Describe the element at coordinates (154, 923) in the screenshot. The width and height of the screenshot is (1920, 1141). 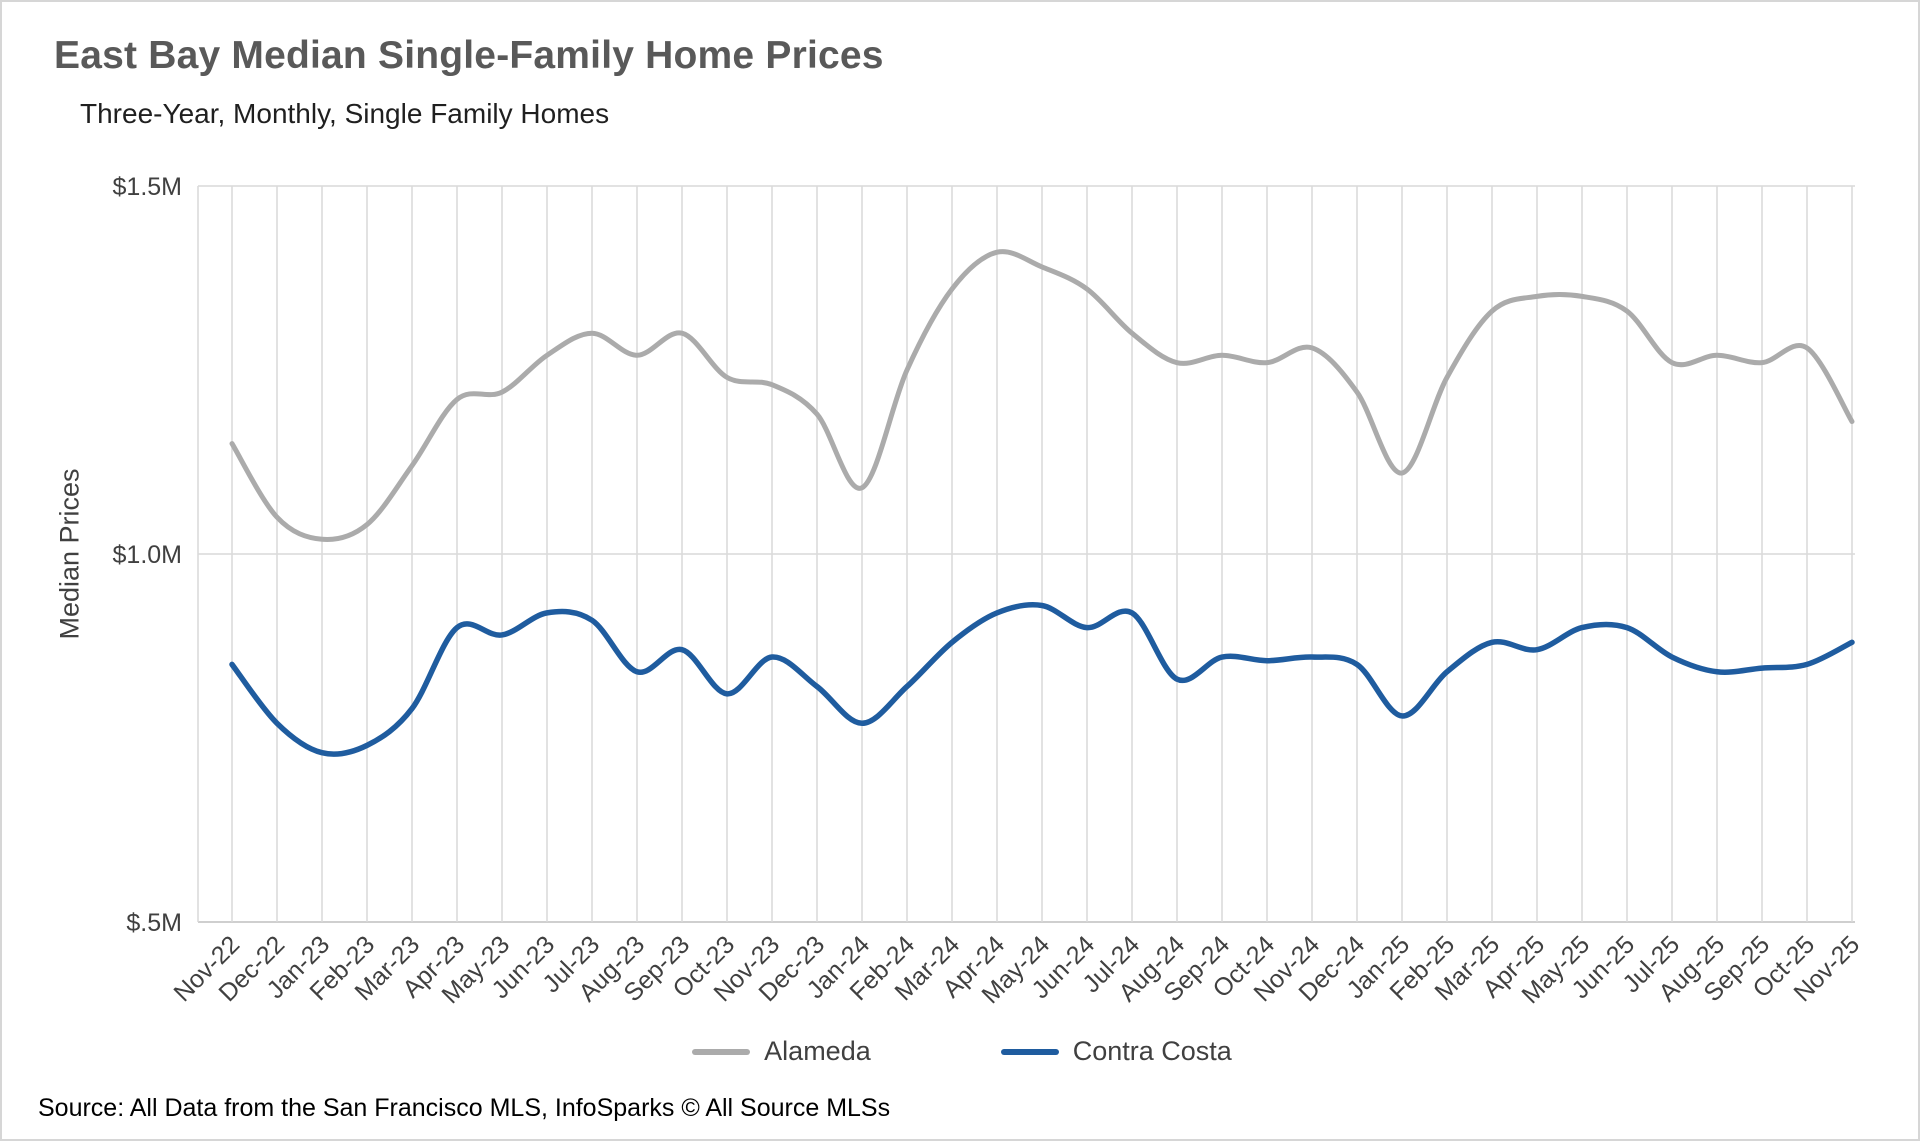
I see `svg-text: $.5M` at that location.